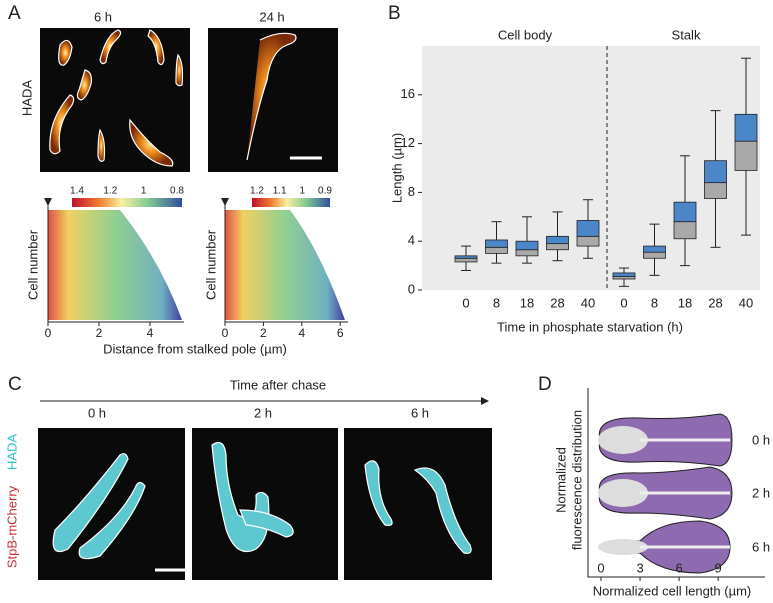 This screenshot has width=773, height=603. I want to click on y-label: Normalized, so click(560, 480).